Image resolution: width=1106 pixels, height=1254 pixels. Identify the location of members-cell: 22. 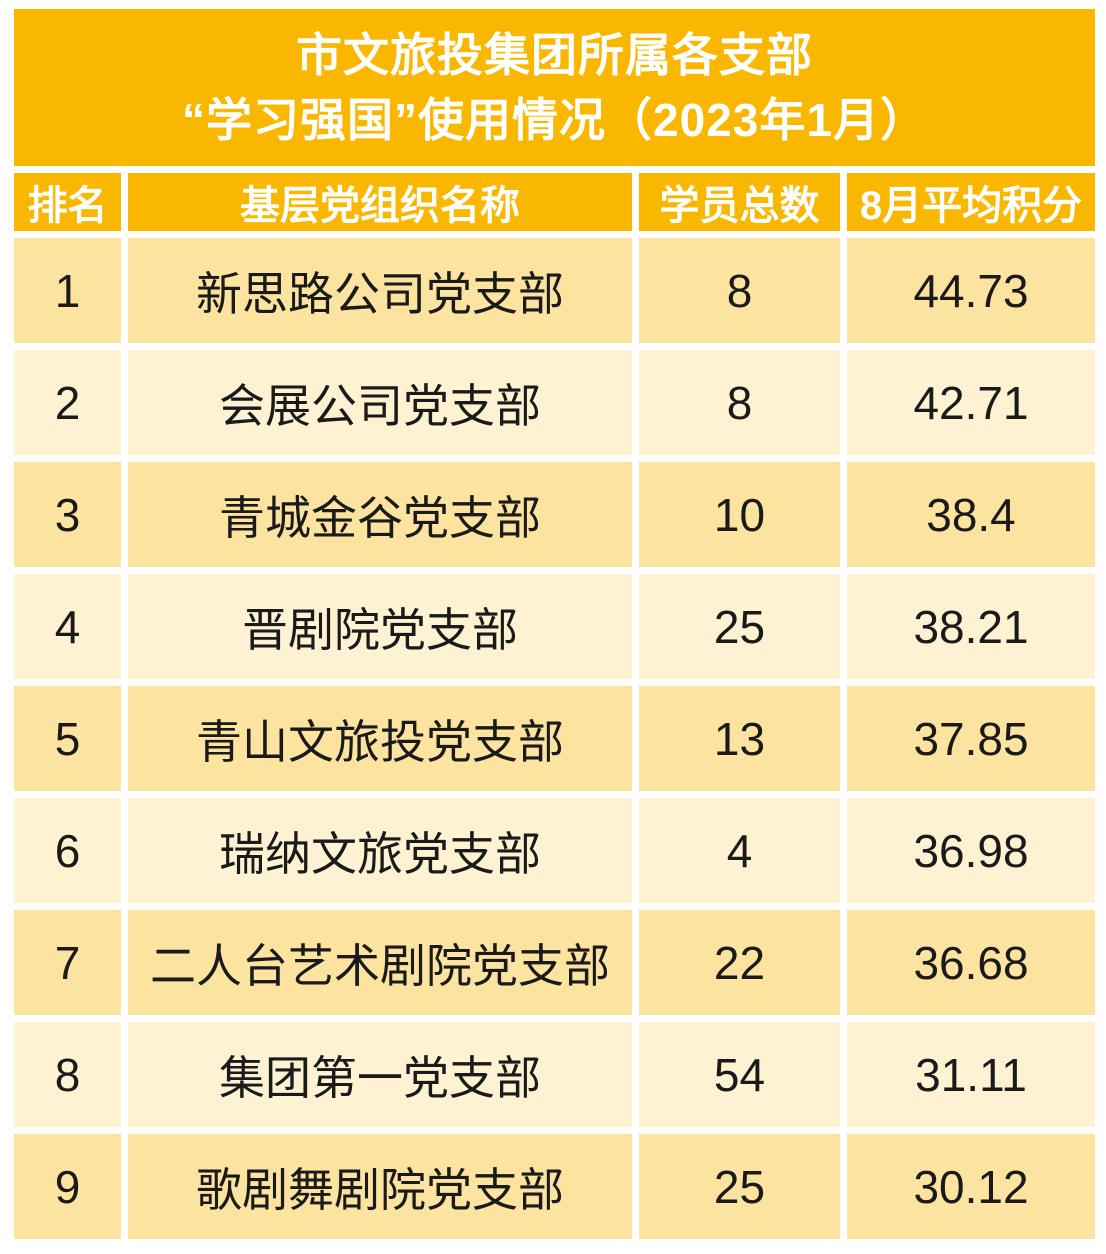
(739, 962).